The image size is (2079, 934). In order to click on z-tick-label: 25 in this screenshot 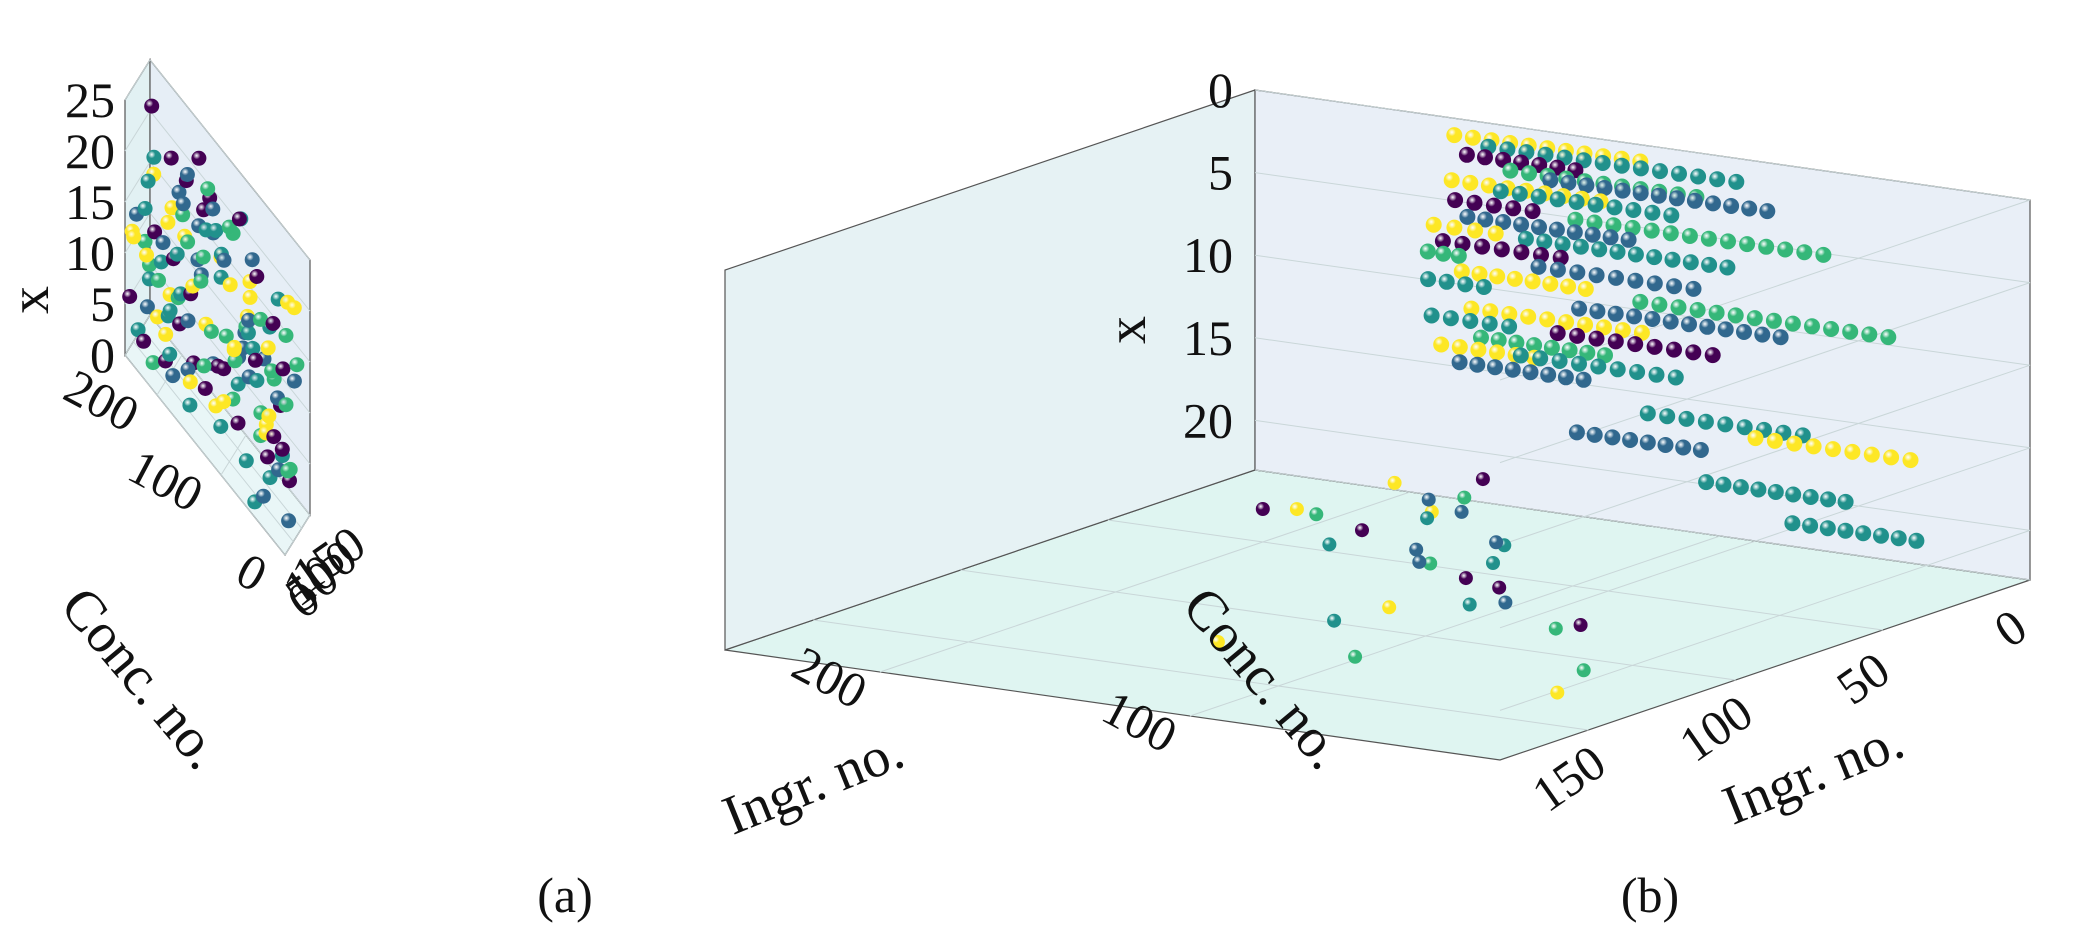, I will do `click(90, 100)`.